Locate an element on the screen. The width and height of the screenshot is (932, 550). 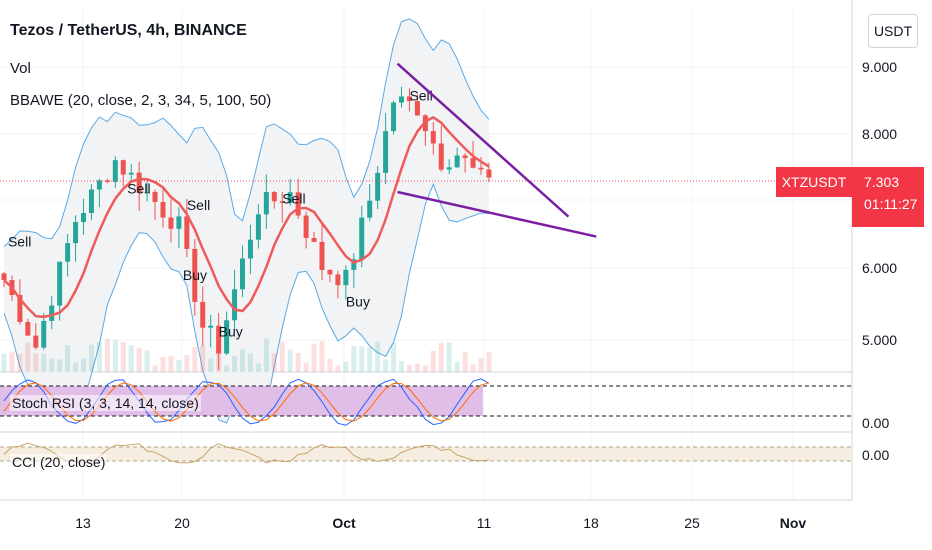
volume-legend: Vol is located at coordinates (20, 68).